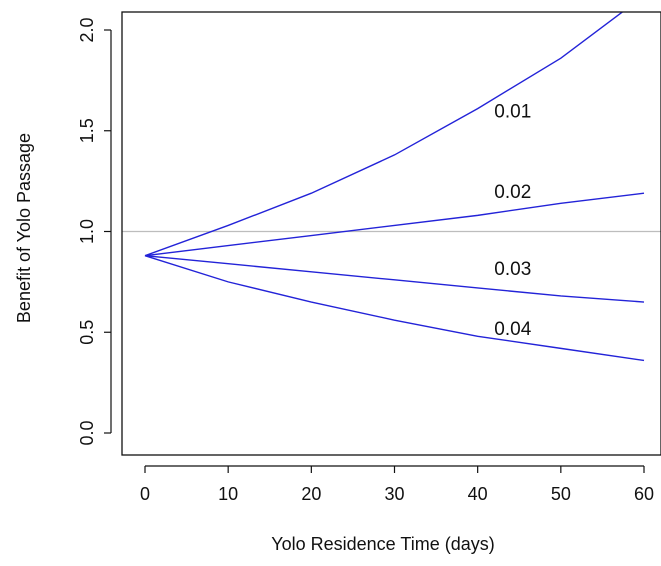 The width and height of the screenshot is (661, 566). Describe the element at coordinates (644, 494) in the screenshot. I see `x-tick-label: 60` at that location.